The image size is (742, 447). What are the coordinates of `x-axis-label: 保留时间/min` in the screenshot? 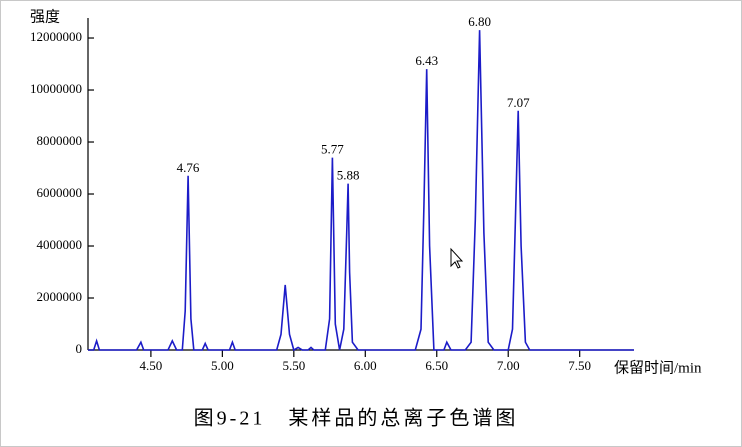 It's located at (658, 367).